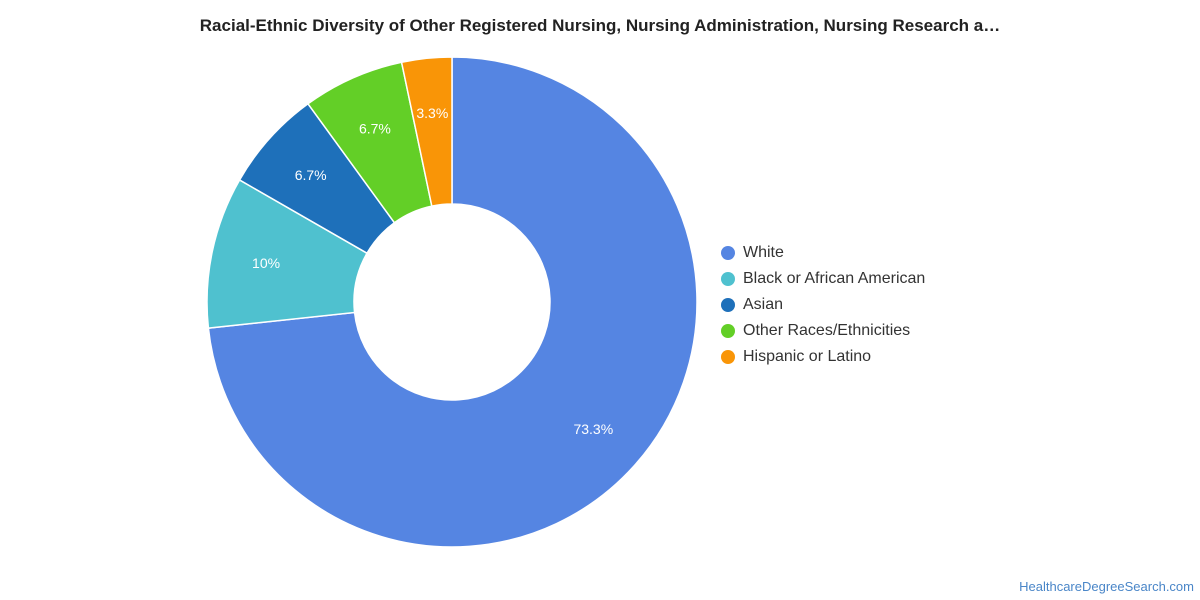 Image resolution: width=1200 pixels, height=600 pixels. I want to click on legend-label: Other Races/Ethnicities, so click(827, 330).